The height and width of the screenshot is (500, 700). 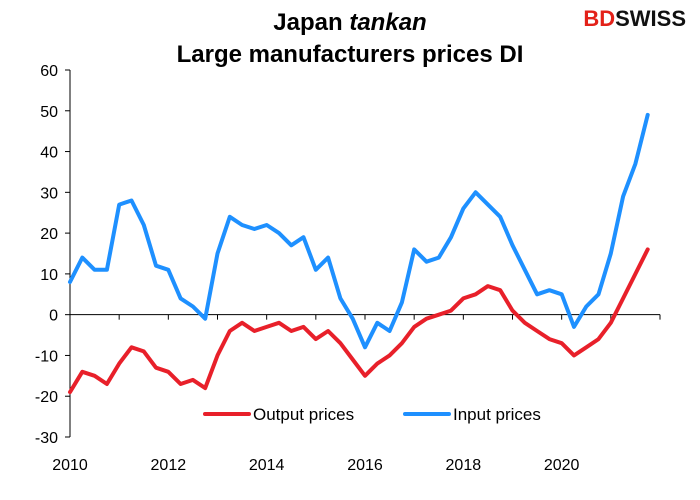 What do you see at coordinates (267, 465) in the screenshot?
I see `x-tick-label: 2014` at bounding box center [267, 465].